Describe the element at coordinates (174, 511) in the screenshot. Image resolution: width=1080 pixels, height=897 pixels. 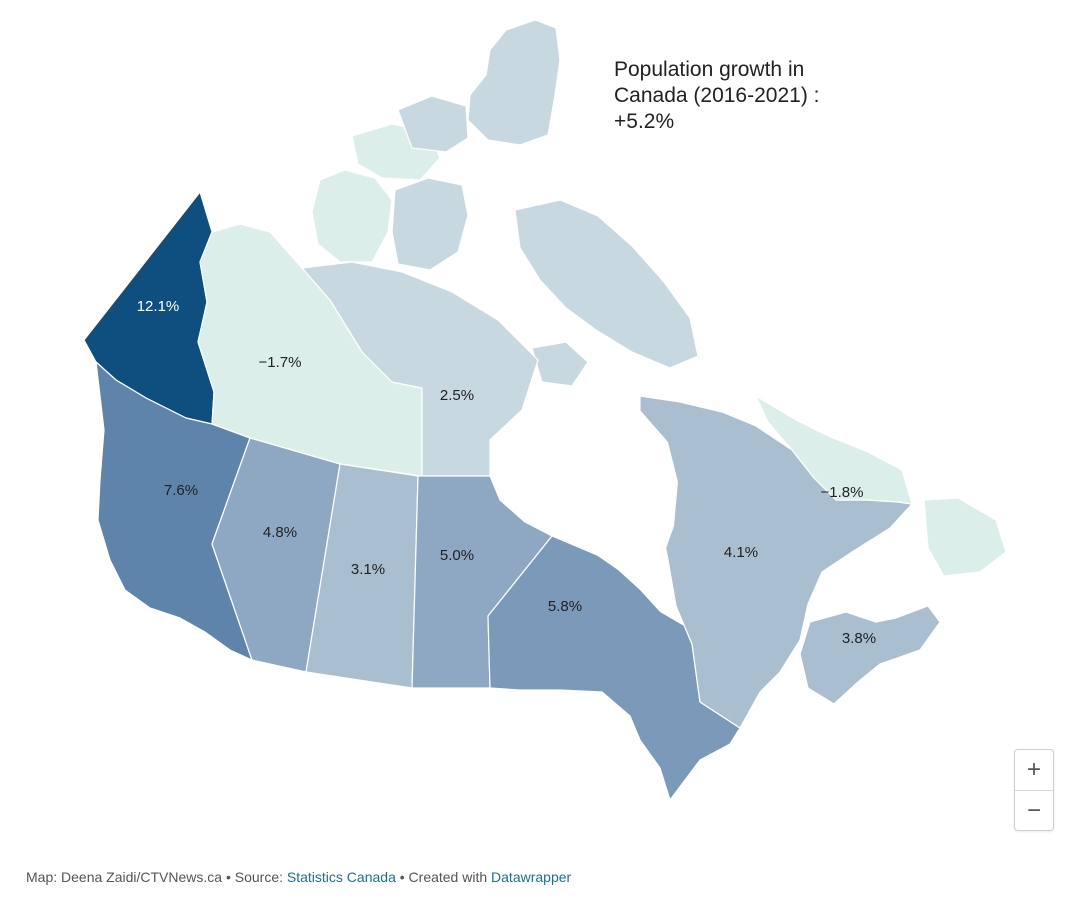
I see `region-british-columbia` at that location.